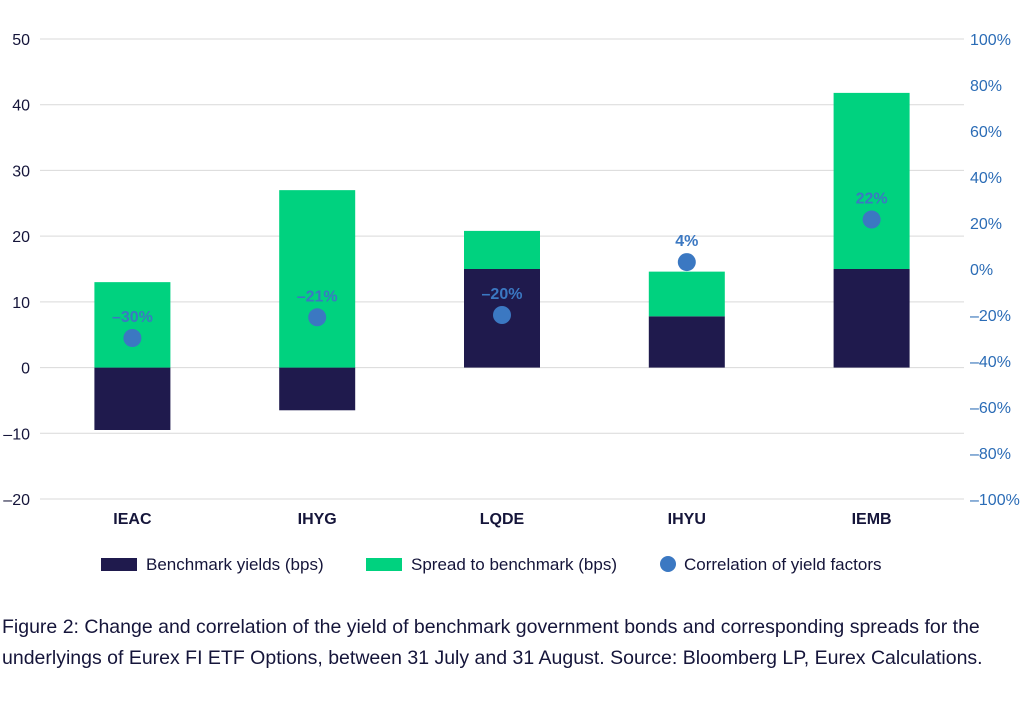  Describe the element at coordinates (21, 237) in the screenshot. I see `y-left-tick-label-3: 20` at that location.